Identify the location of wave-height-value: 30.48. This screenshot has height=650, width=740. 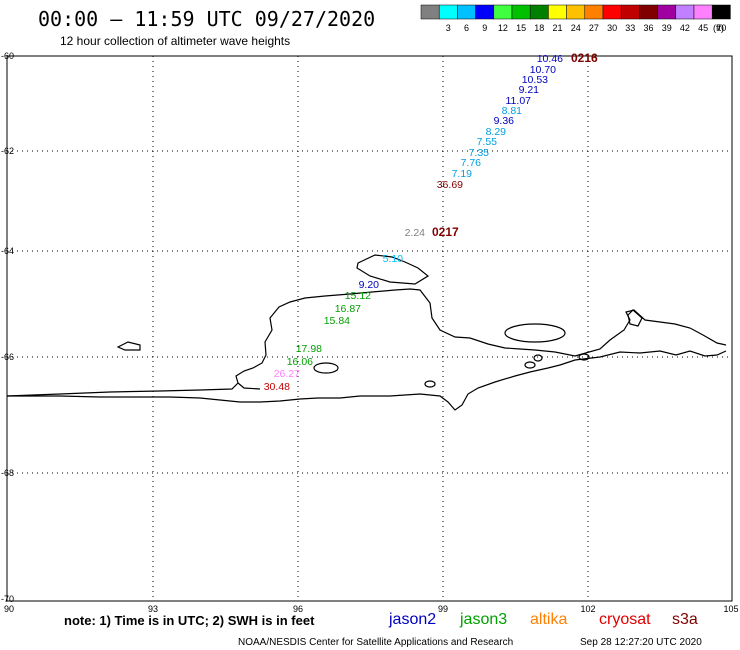
(277, 387).